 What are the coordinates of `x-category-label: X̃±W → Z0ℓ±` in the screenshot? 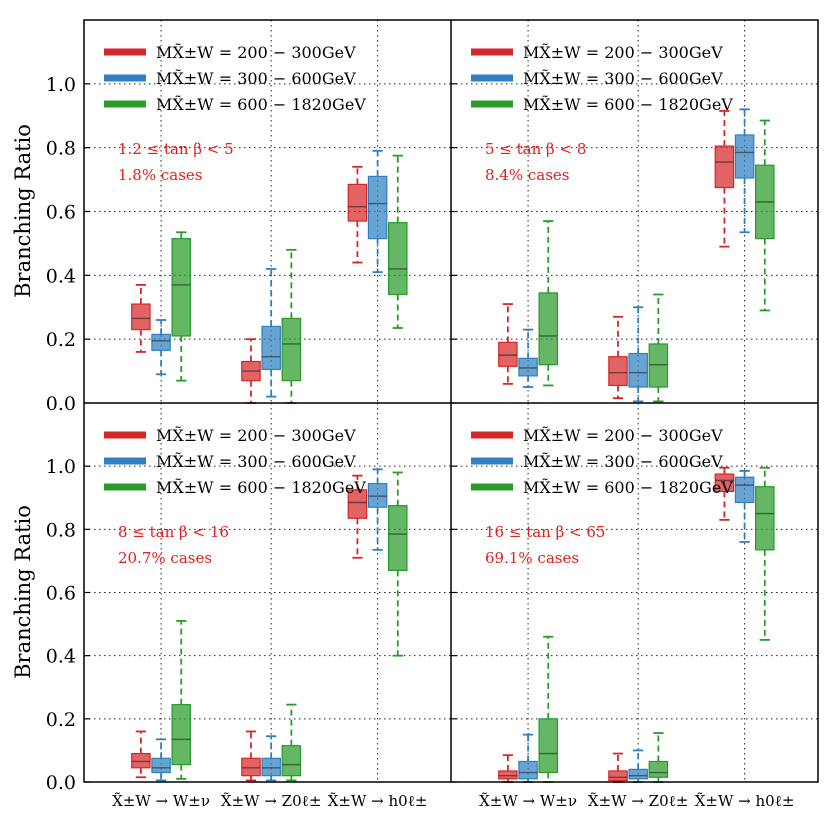 It's located at (271, 801).